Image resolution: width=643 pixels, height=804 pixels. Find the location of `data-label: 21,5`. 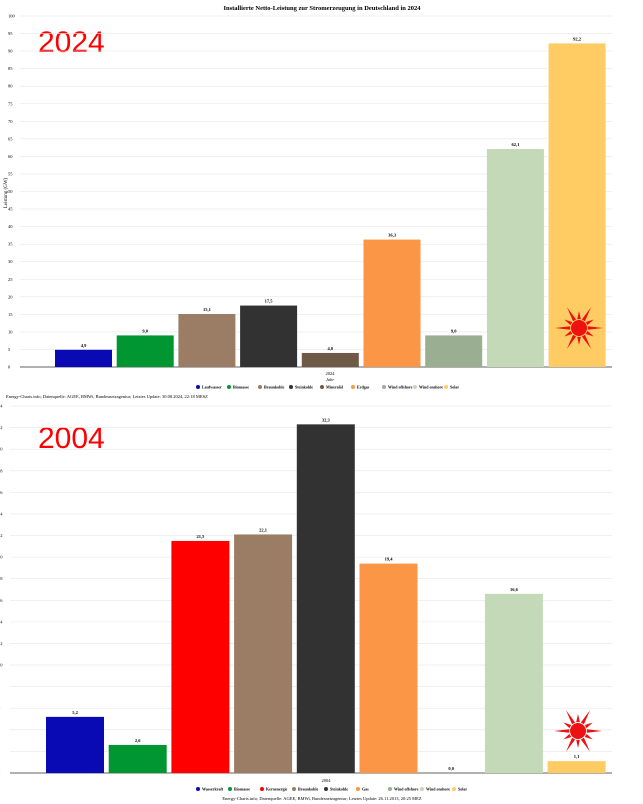

data-label: 21,5 is located at coordinates (200, 536).